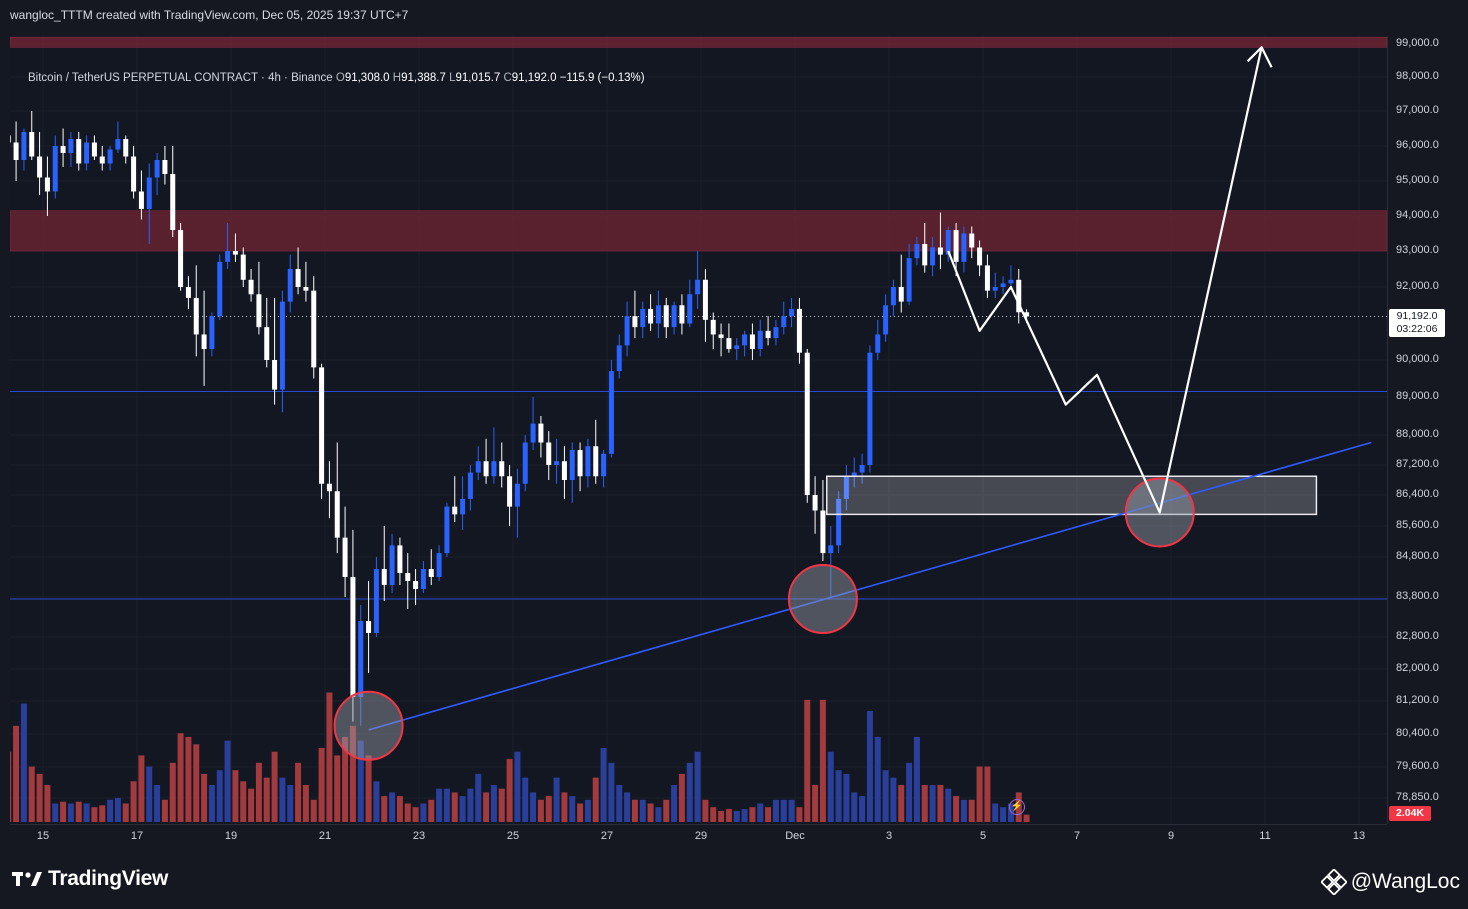  What do you see at coordinates (27, 879) in the screenshot?
I see `tv-logo-icon` at bounding box center [27, 879].